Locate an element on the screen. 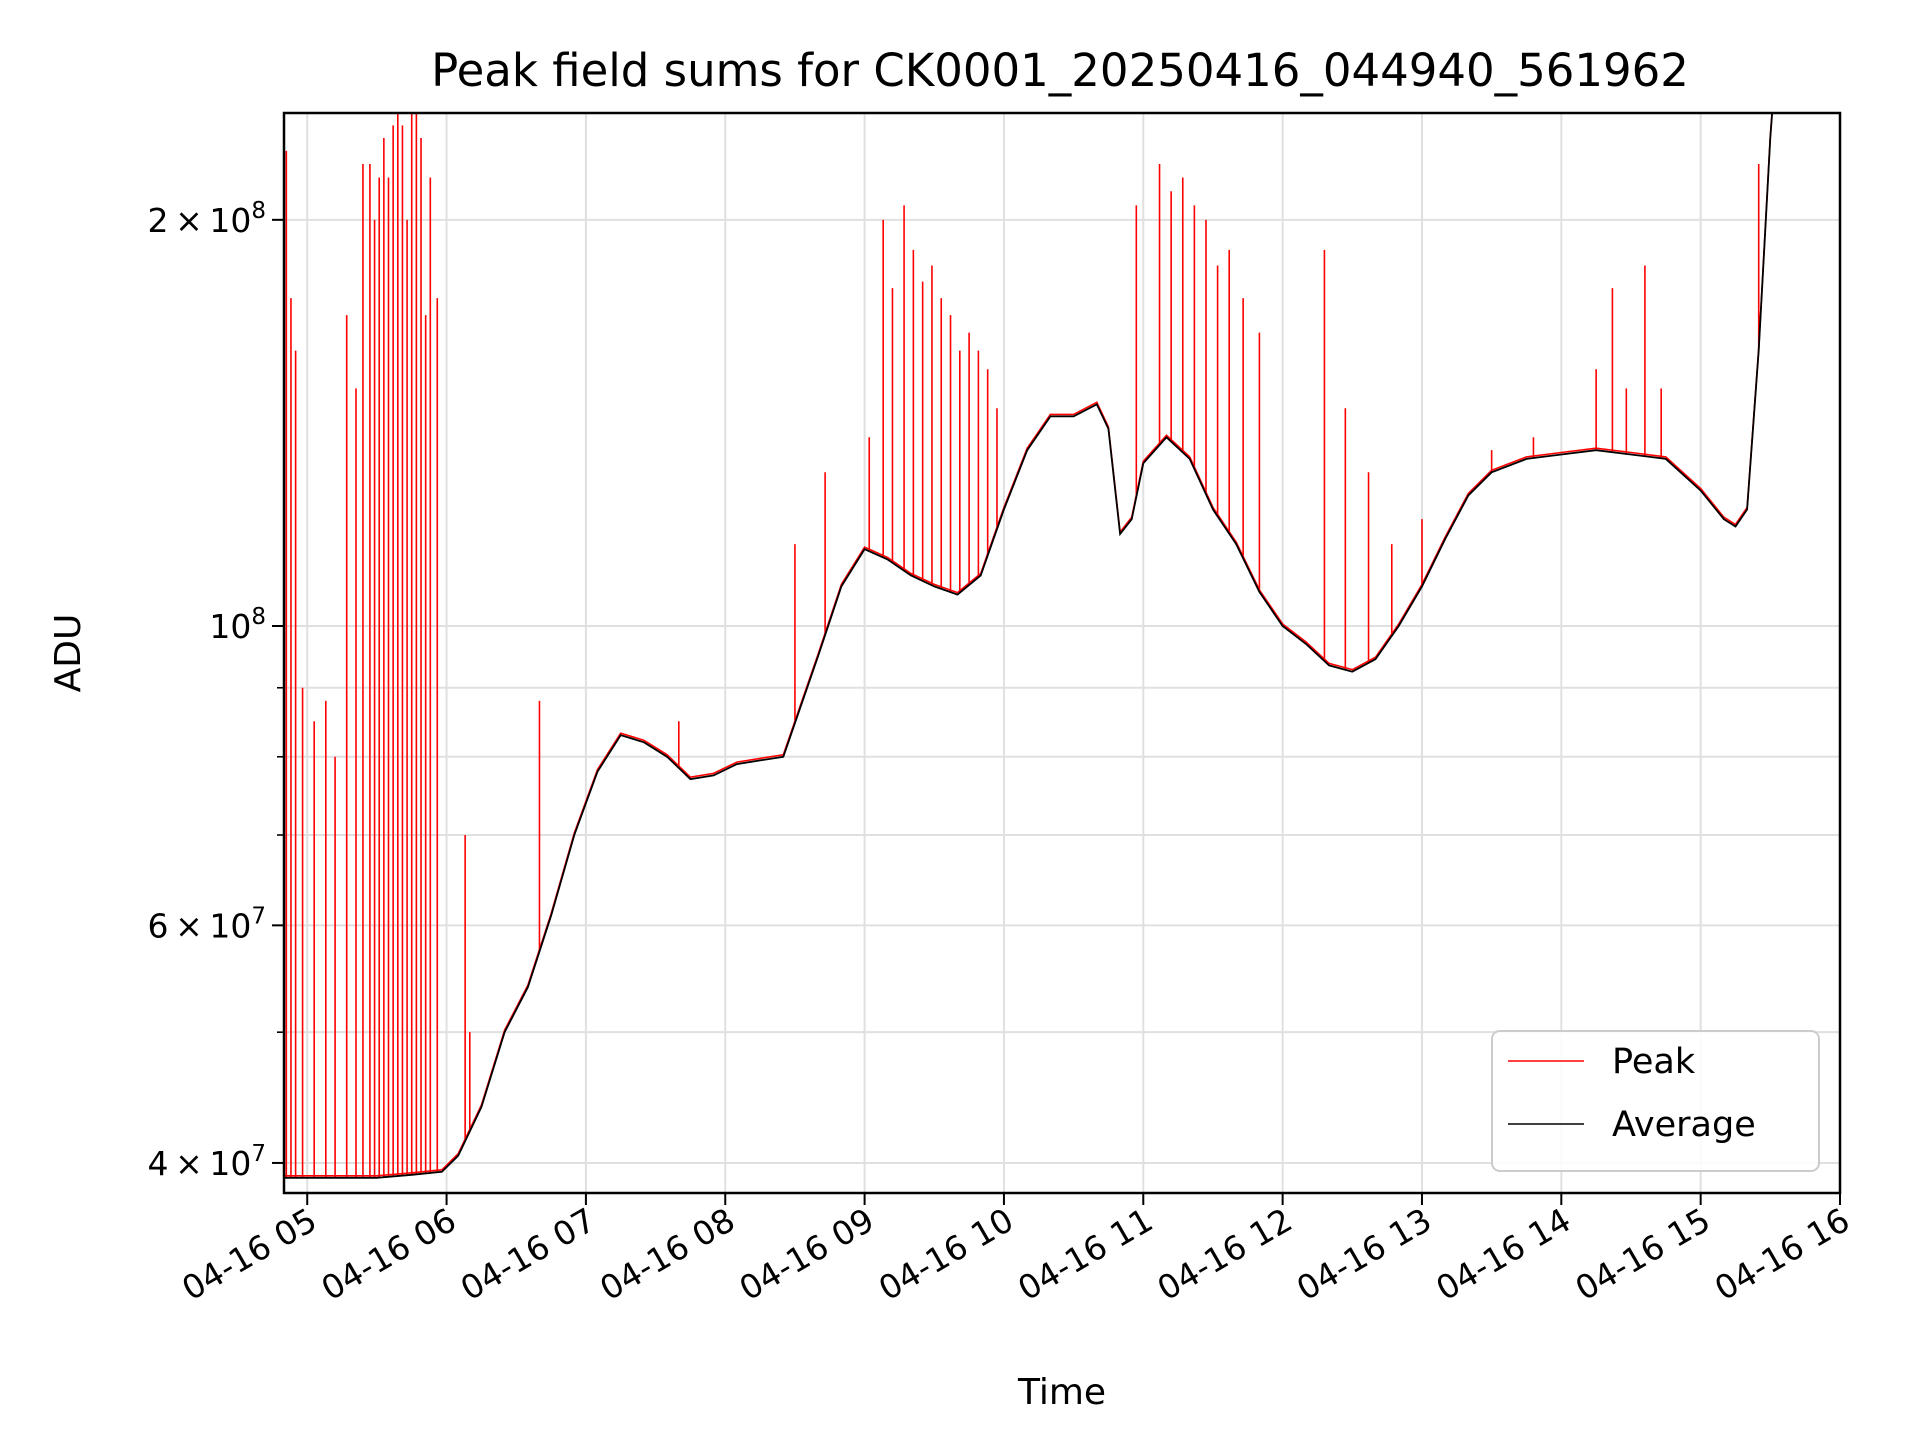  legend: Peak Average is located at coordinates (1655, 1101).